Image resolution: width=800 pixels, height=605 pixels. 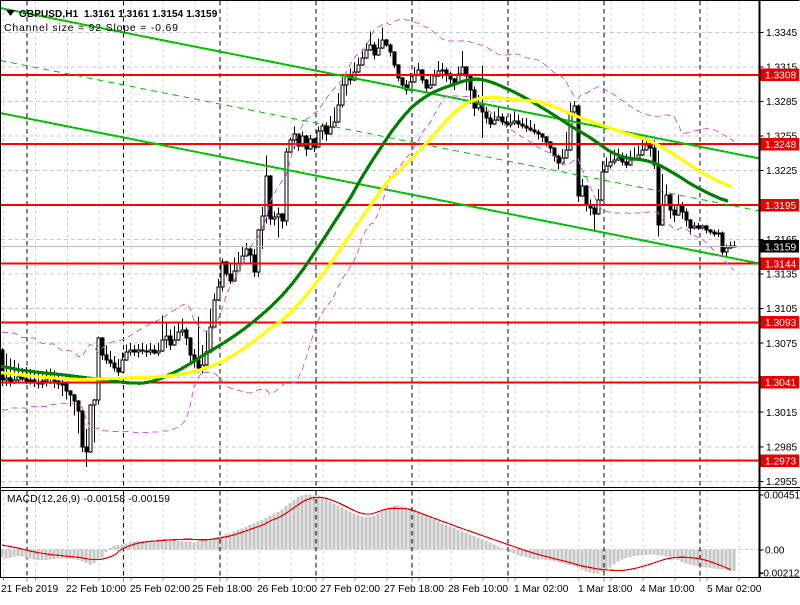 What do you see at coordinates (541, 589) in the screenshot?
I see `svg-text: 1 Mar 02:00` at bounding box center [541, 589].